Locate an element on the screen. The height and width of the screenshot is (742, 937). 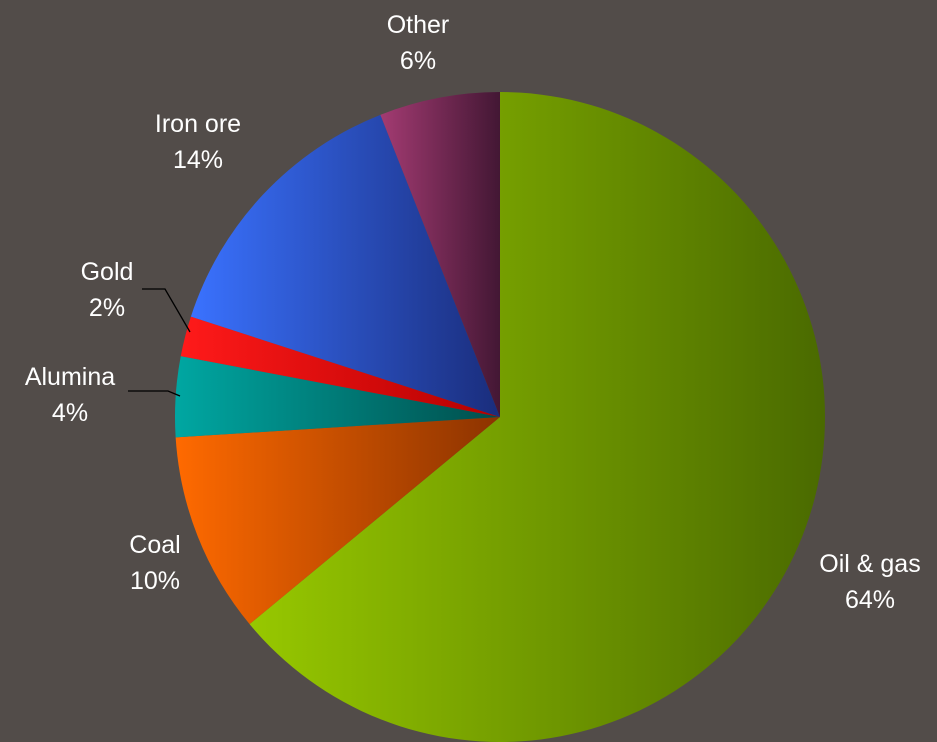
leader-lines-layer is located at coordinates (159, 342).